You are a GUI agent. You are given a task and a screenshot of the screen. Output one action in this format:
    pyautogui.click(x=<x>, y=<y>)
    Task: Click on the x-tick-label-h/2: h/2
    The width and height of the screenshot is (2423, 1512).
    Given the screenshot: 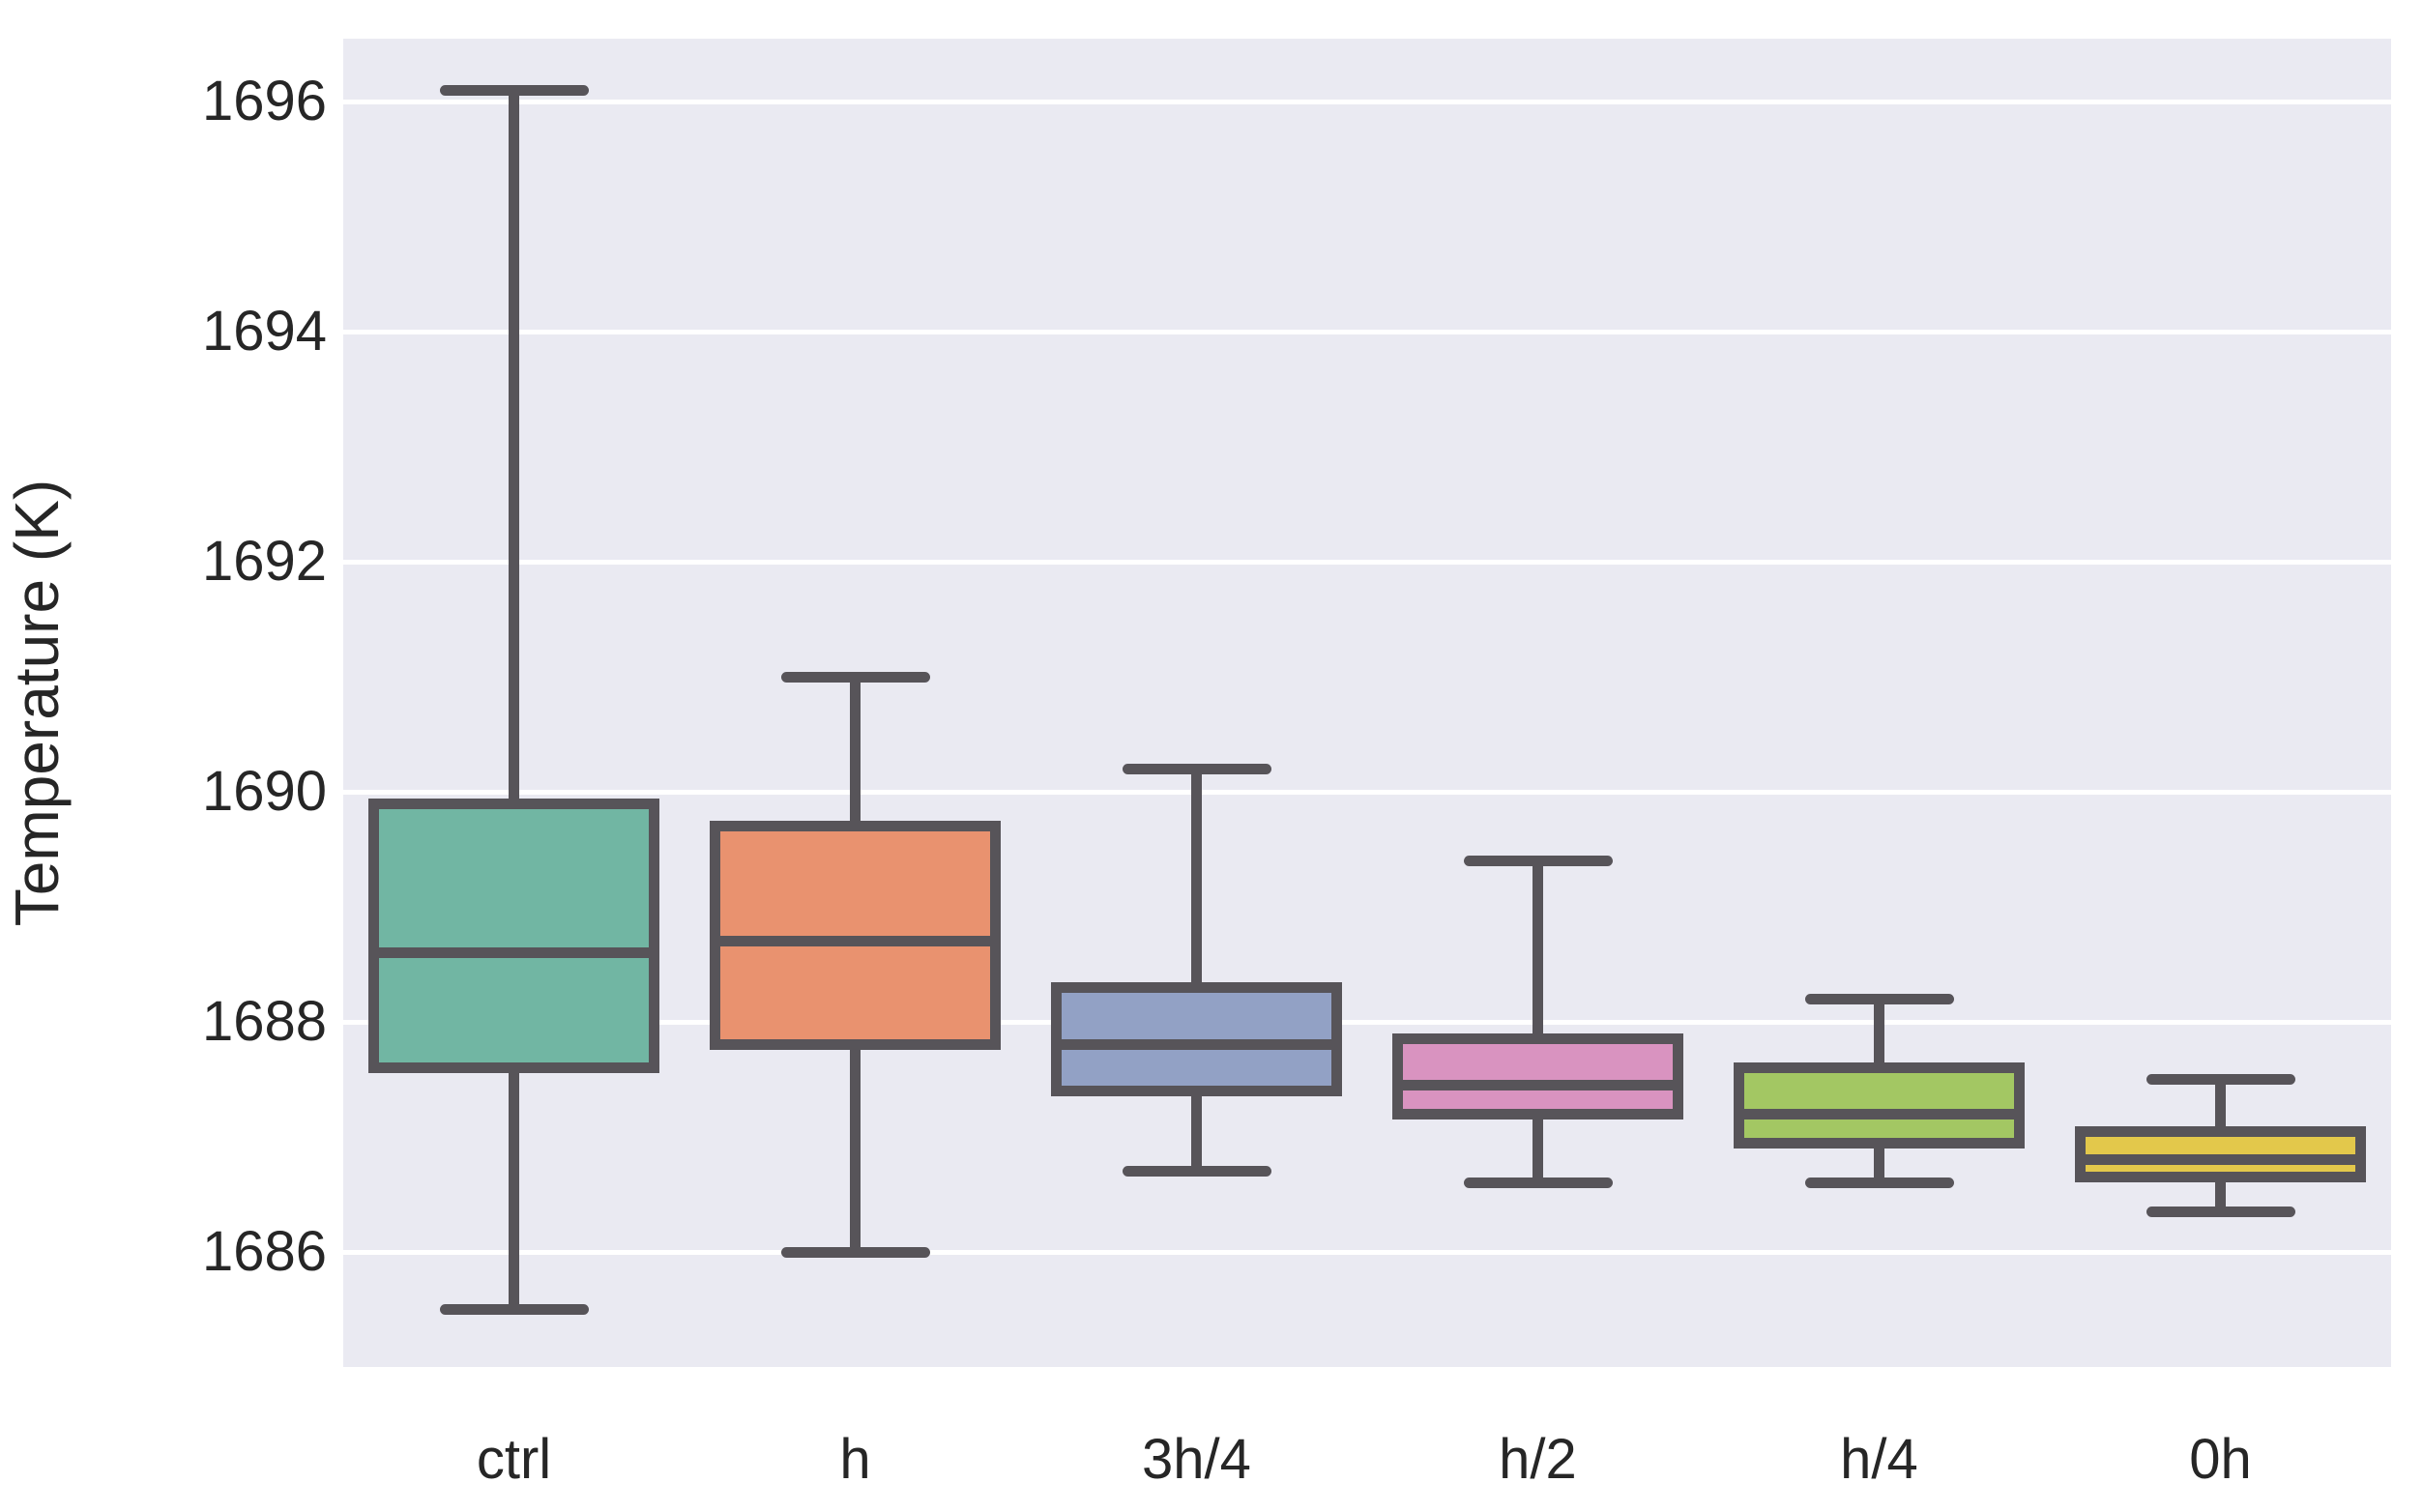 What is the action you would take?
    pyautogui.click(x=1538, y=1459)
    